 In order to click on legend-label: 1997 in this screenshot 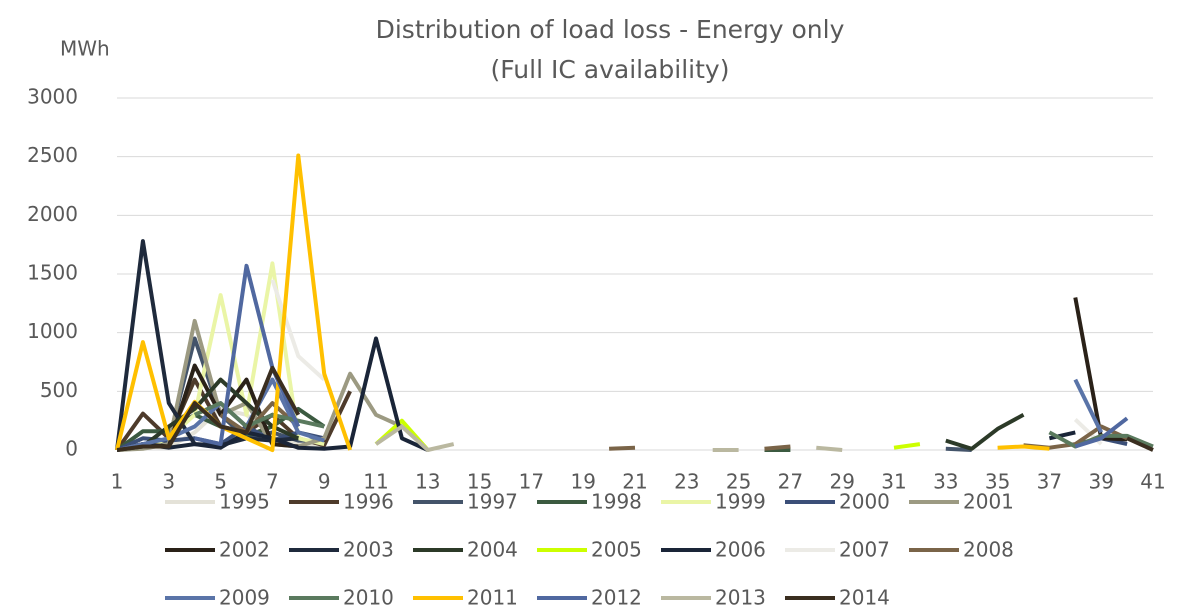, I will do `click(492, 502)`.